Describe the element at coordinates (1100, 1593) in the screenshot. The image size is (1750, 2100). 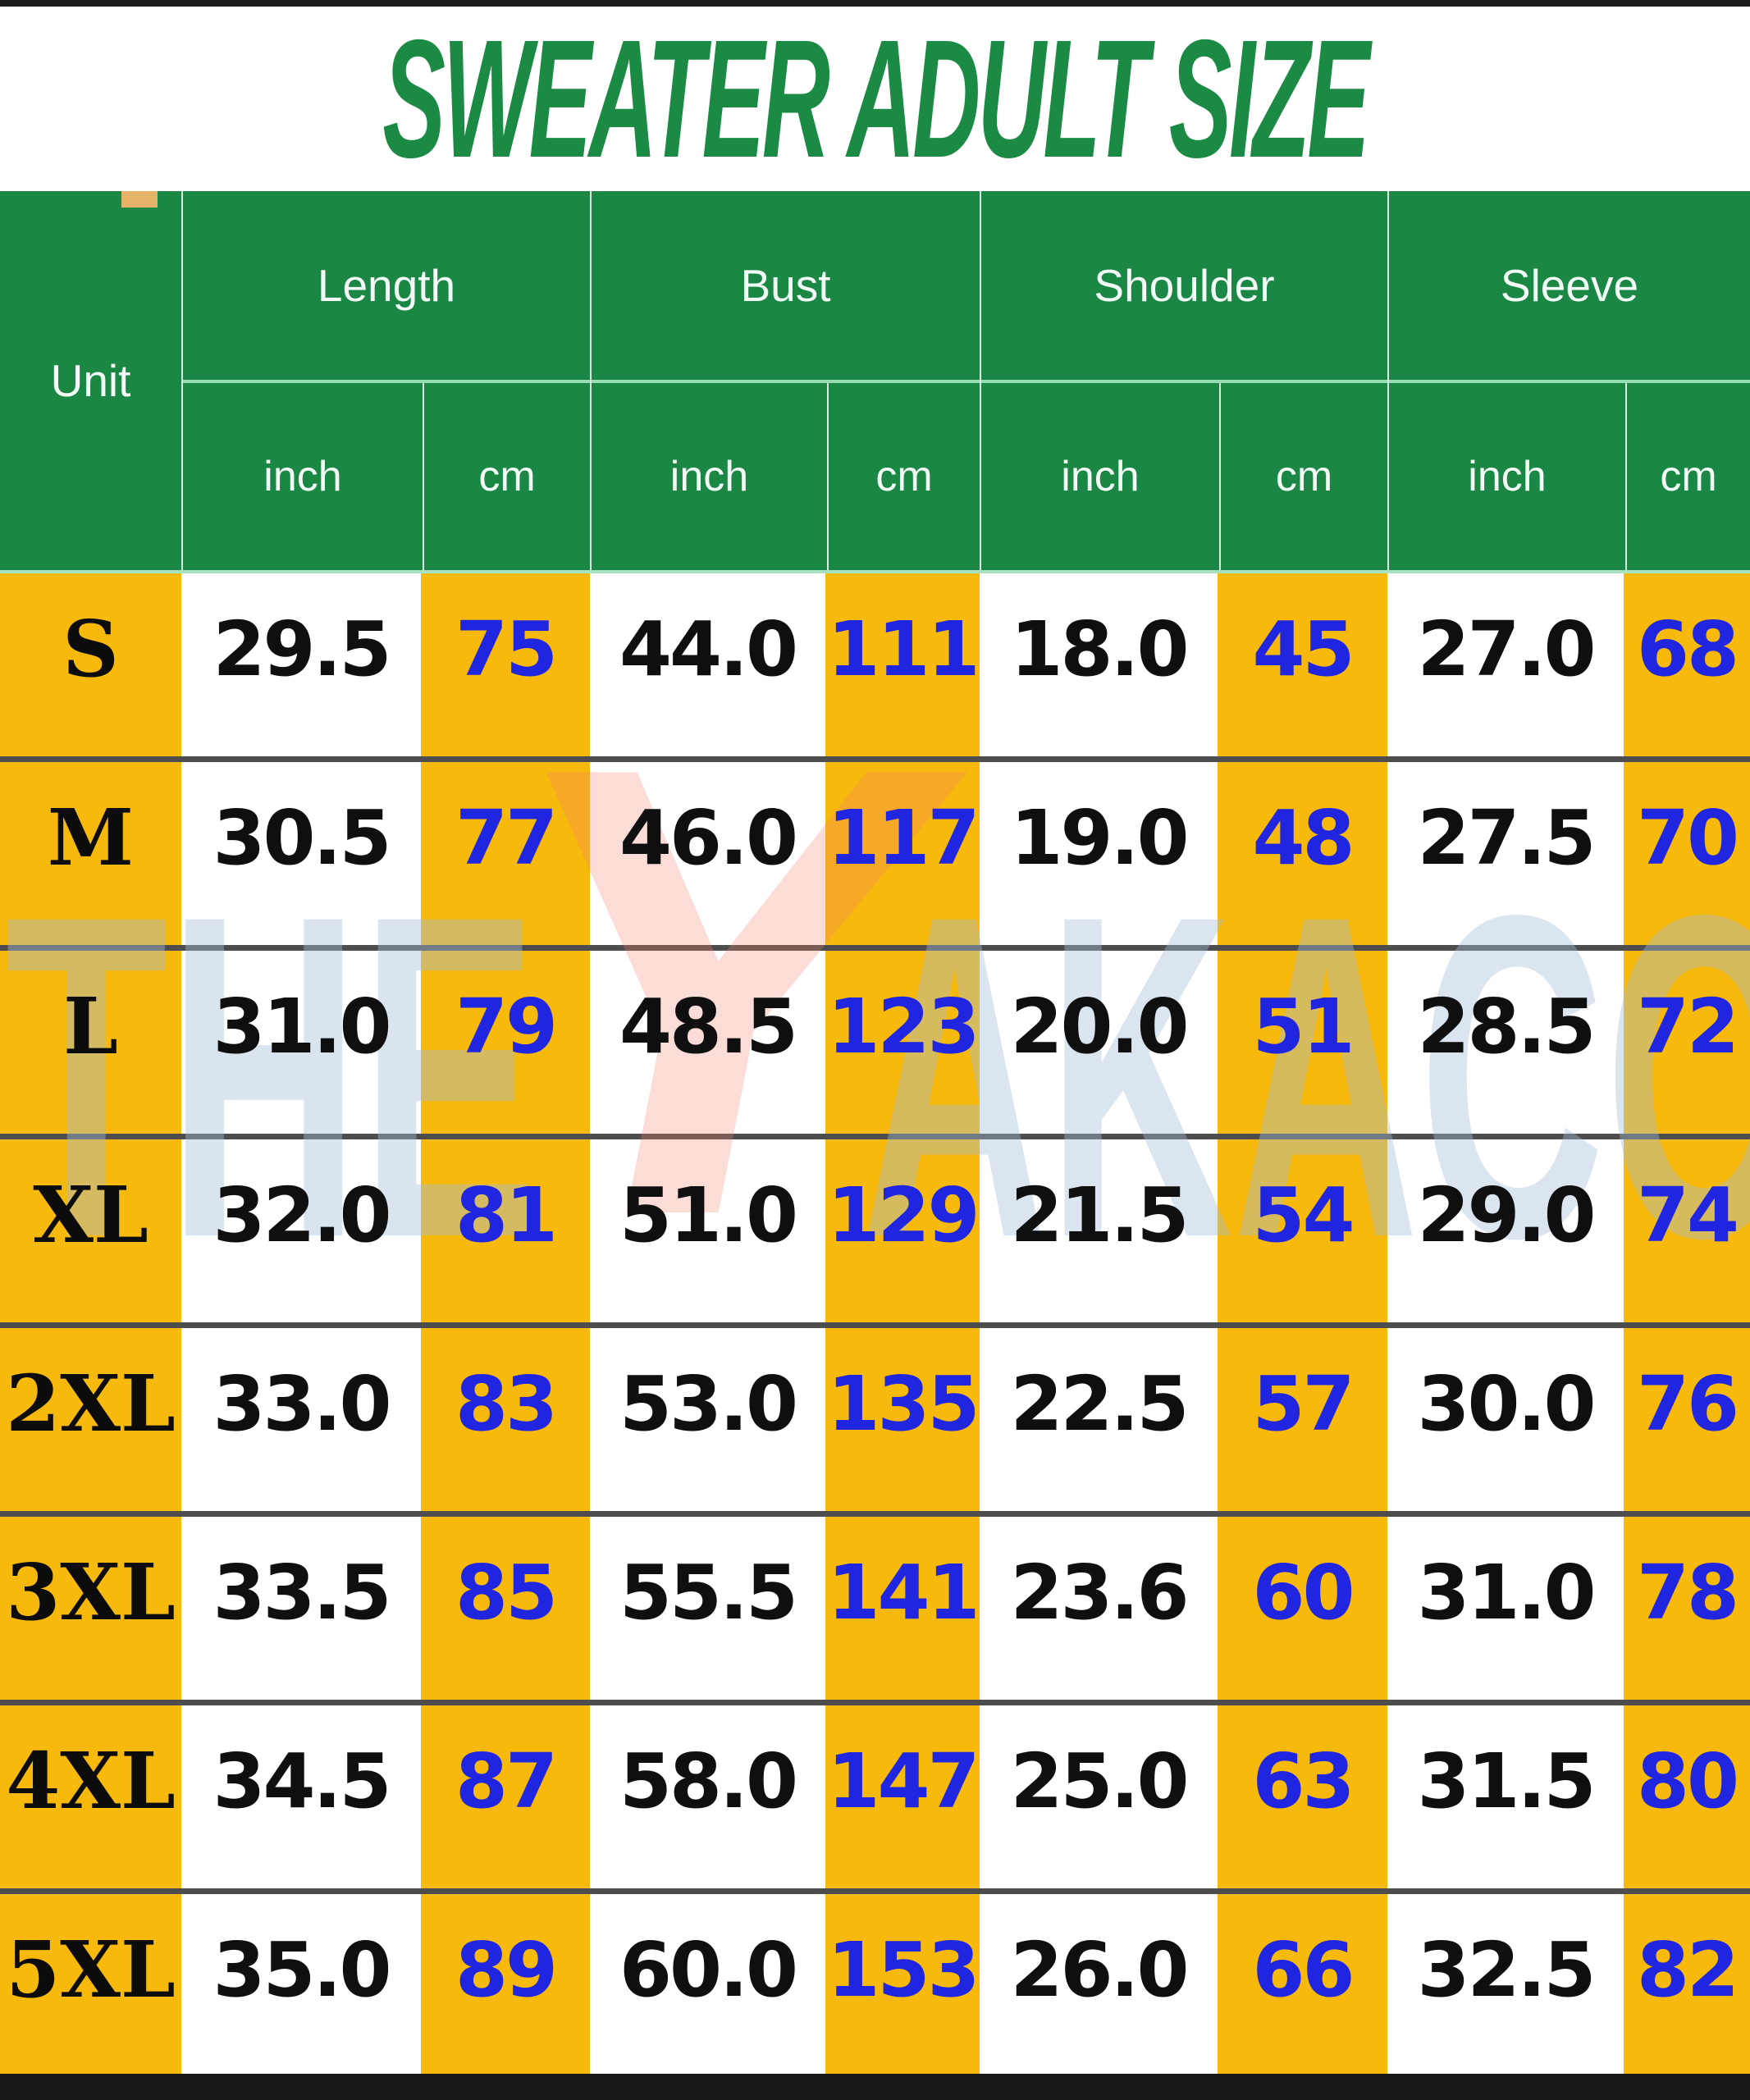
I see `value-inch: 23.6` at that location.